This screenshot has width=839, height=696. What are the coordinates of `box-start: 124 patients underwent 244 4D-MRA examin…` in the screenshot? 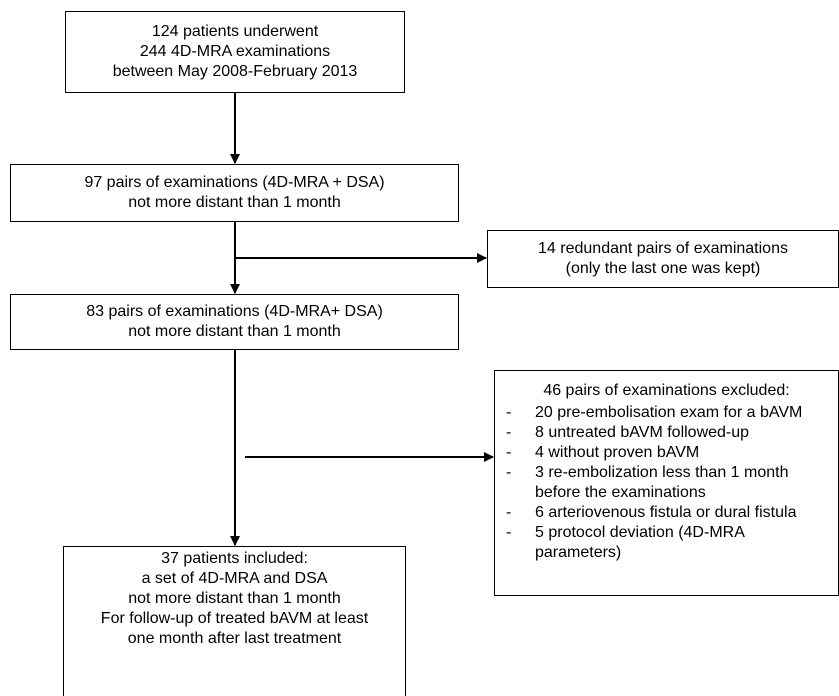 It's located at (235, 52).